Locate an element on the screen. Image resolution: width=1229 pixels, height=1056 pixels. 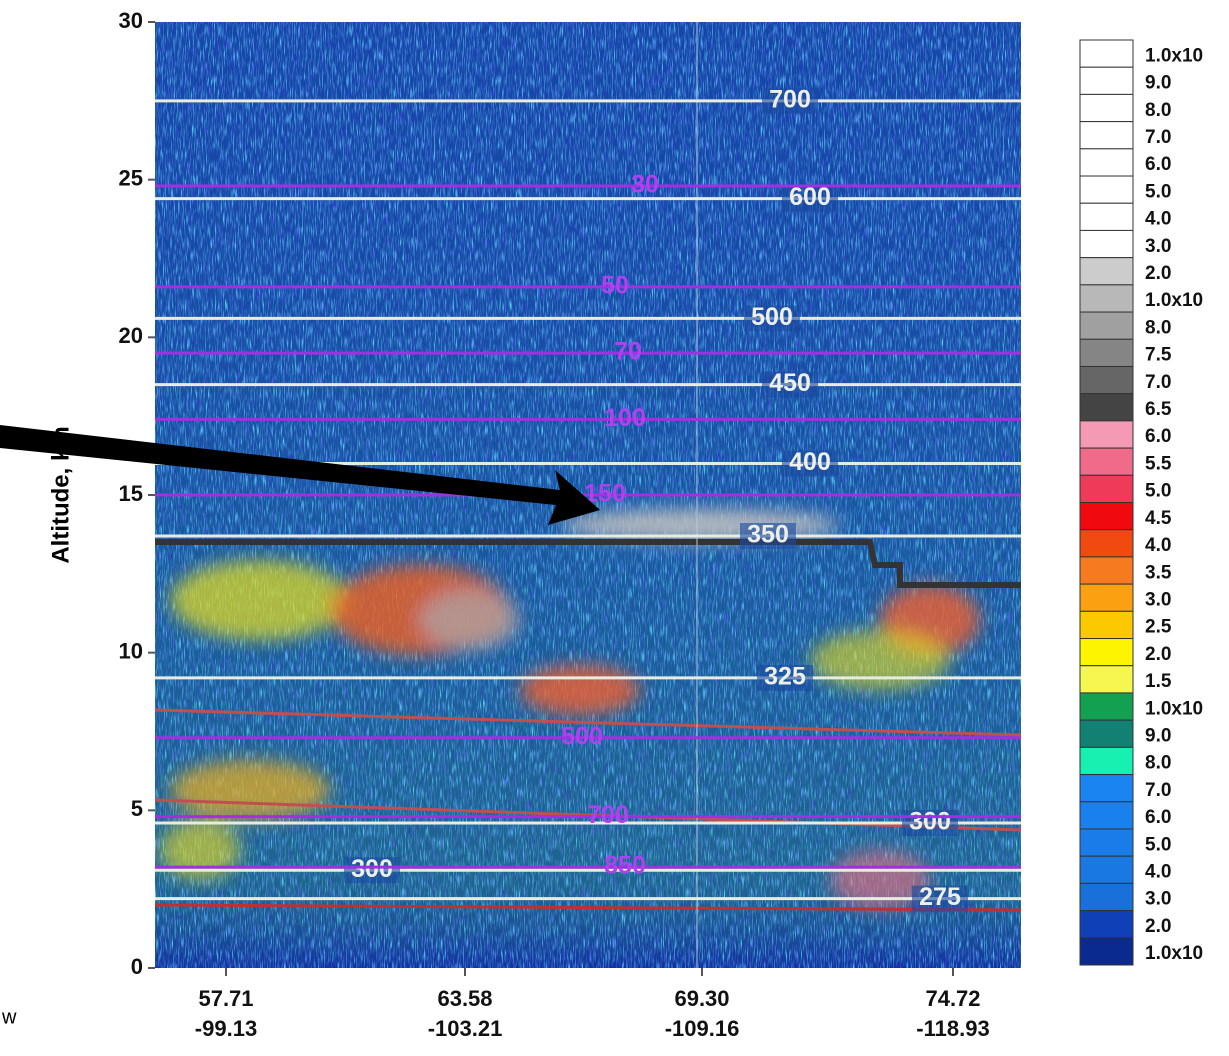
x-tick-label: 74.72 is located at coordinates (952, 998).